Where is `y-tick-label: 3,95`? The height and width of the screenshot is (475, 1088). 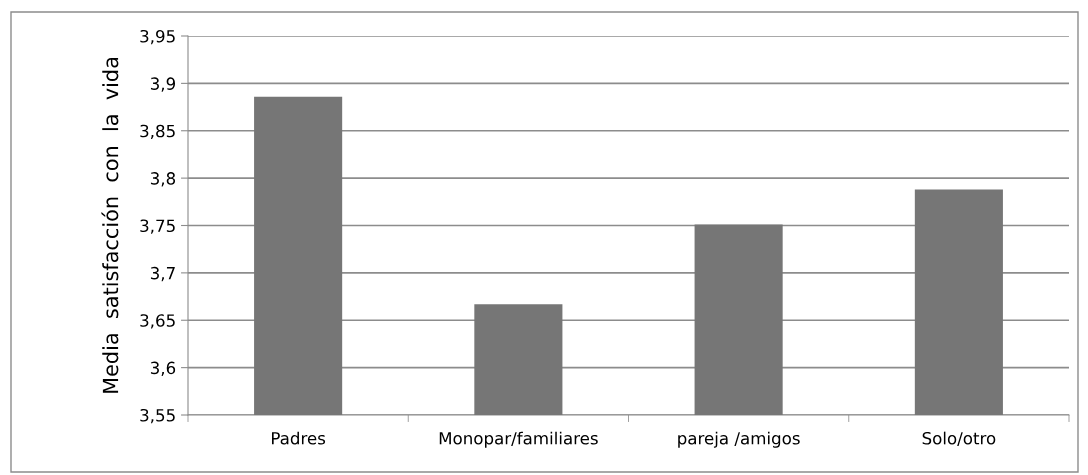
y-tick-label: 3,95 is located at coordinates (157, 37).